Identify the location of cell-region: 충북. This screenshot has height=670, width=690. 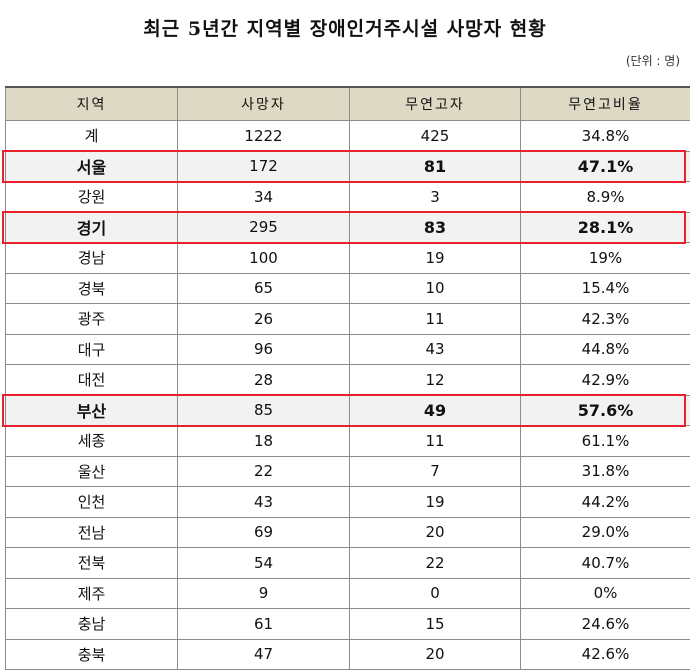
(92, 654).